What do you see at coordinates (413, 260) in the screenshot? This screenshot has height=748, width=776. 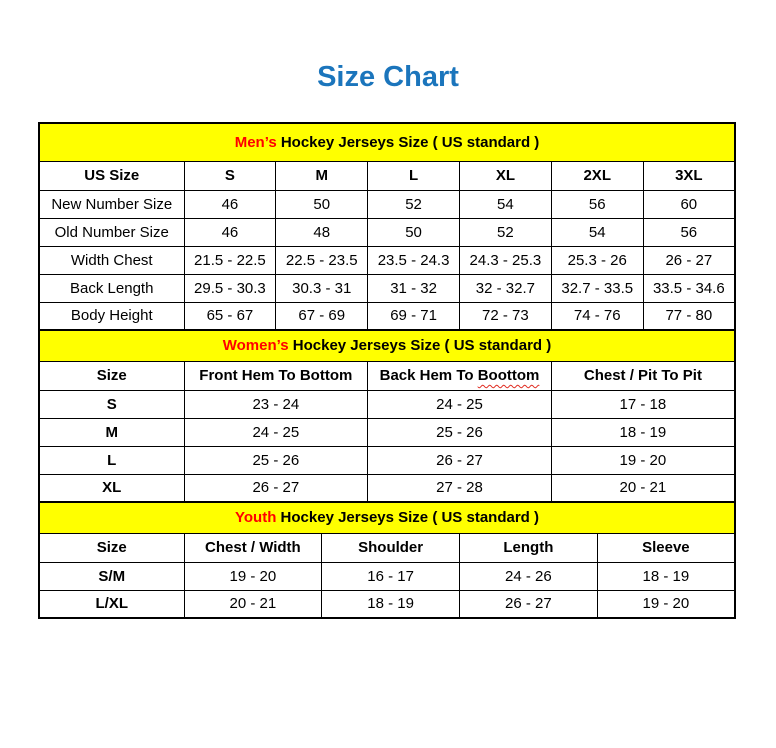 I see `mens-value-cell: 23.5 - 24.3` at bounding box center [413, 260].